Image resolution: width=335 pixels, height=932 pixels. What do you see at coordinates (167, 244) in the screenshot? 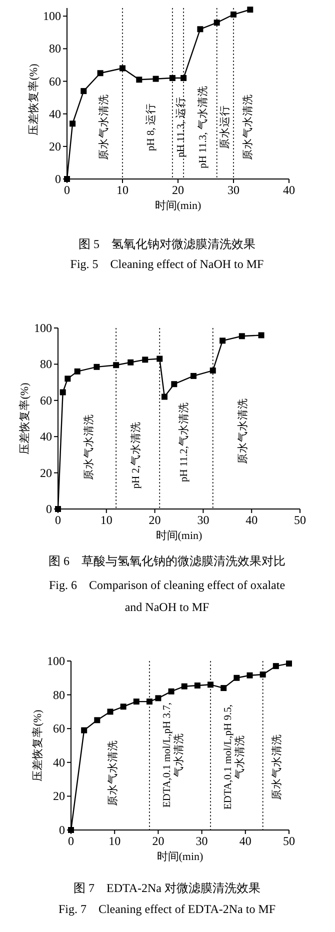
I see `text: 图 5 氢氧化钠对微滤膜清洗效果` at bounding box center [167, 244].